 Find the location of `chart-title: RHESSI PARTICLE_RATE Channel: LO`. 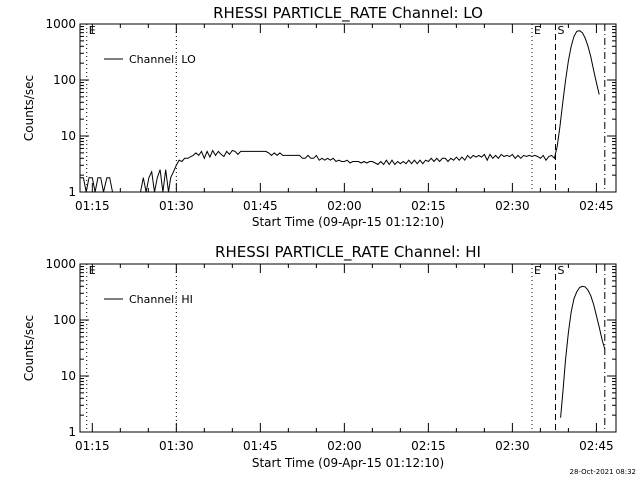

chart-title: RHESSI PARTICLE_RATE Channel: LO is located at coordinates (348, 13).